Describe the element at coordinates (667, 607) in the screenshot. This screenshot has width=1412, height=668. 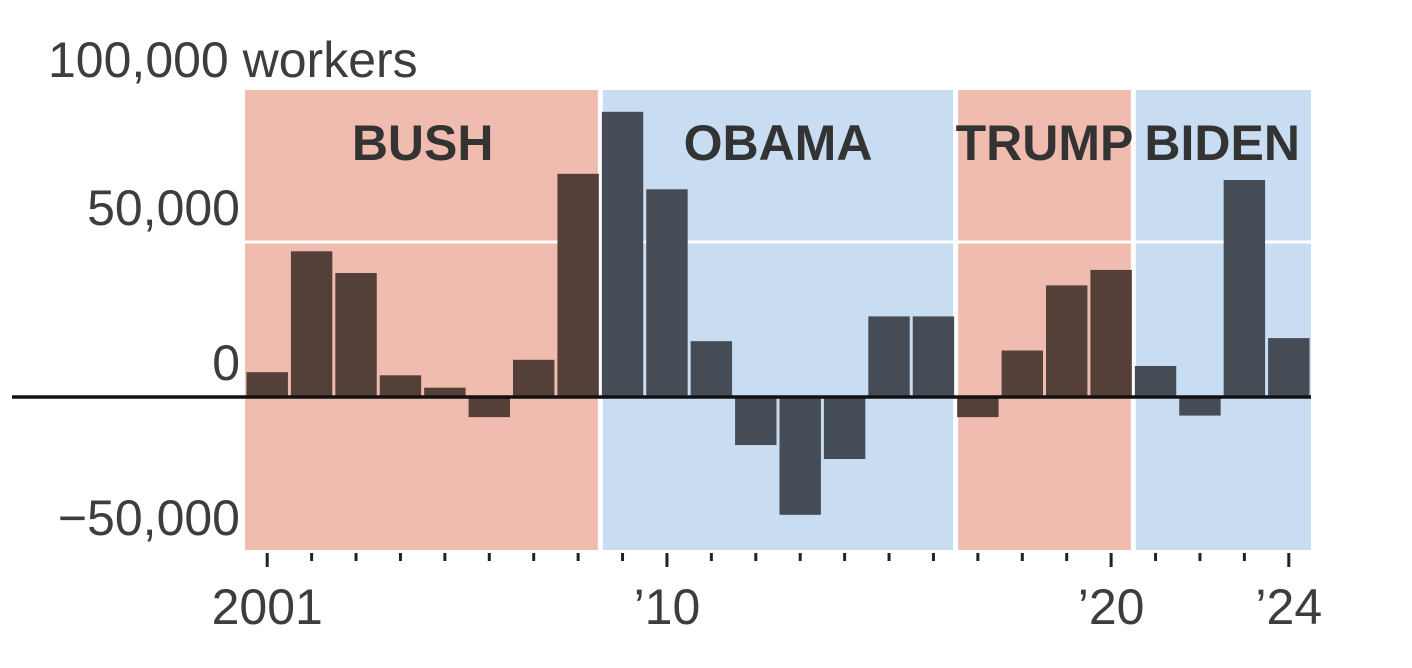
I see `x-tick-label-2010: ’10` at that location.